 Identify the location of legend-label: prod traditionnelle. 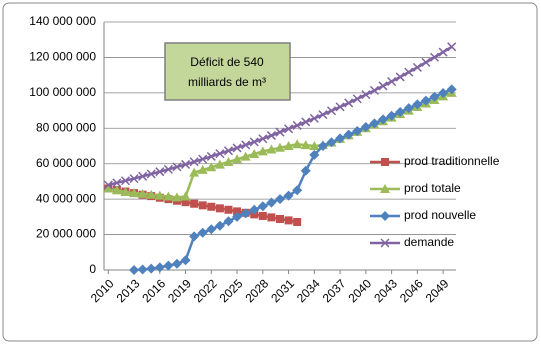
(452, 161).